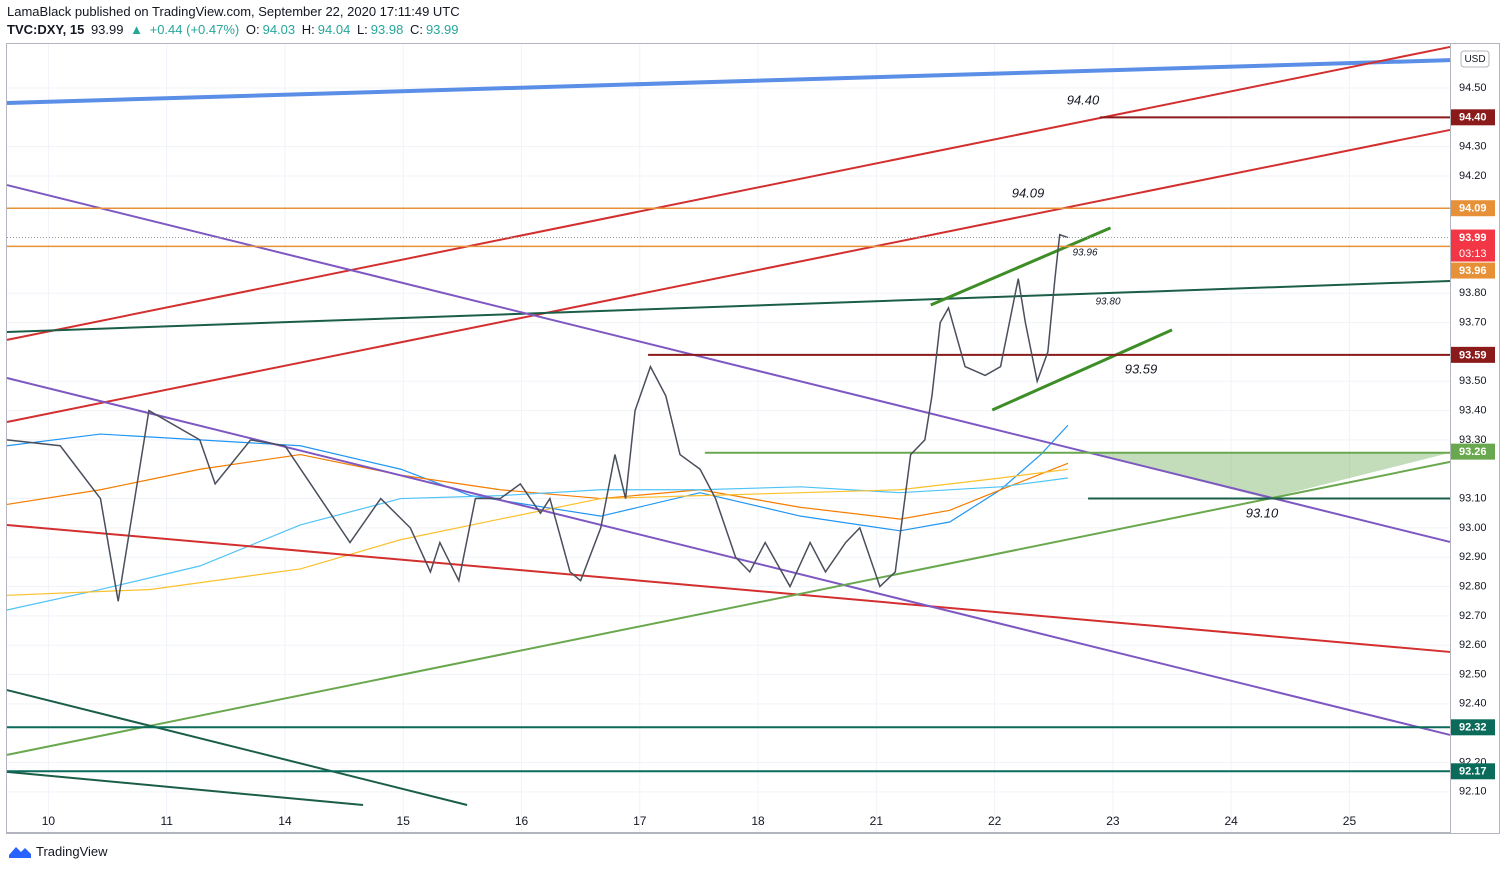 The height and width of the screenshot is (870, 1507). Describe the element at coordinates (1473, 557) in the screenshot. I see `y-tick-label: 92.90` at that location.